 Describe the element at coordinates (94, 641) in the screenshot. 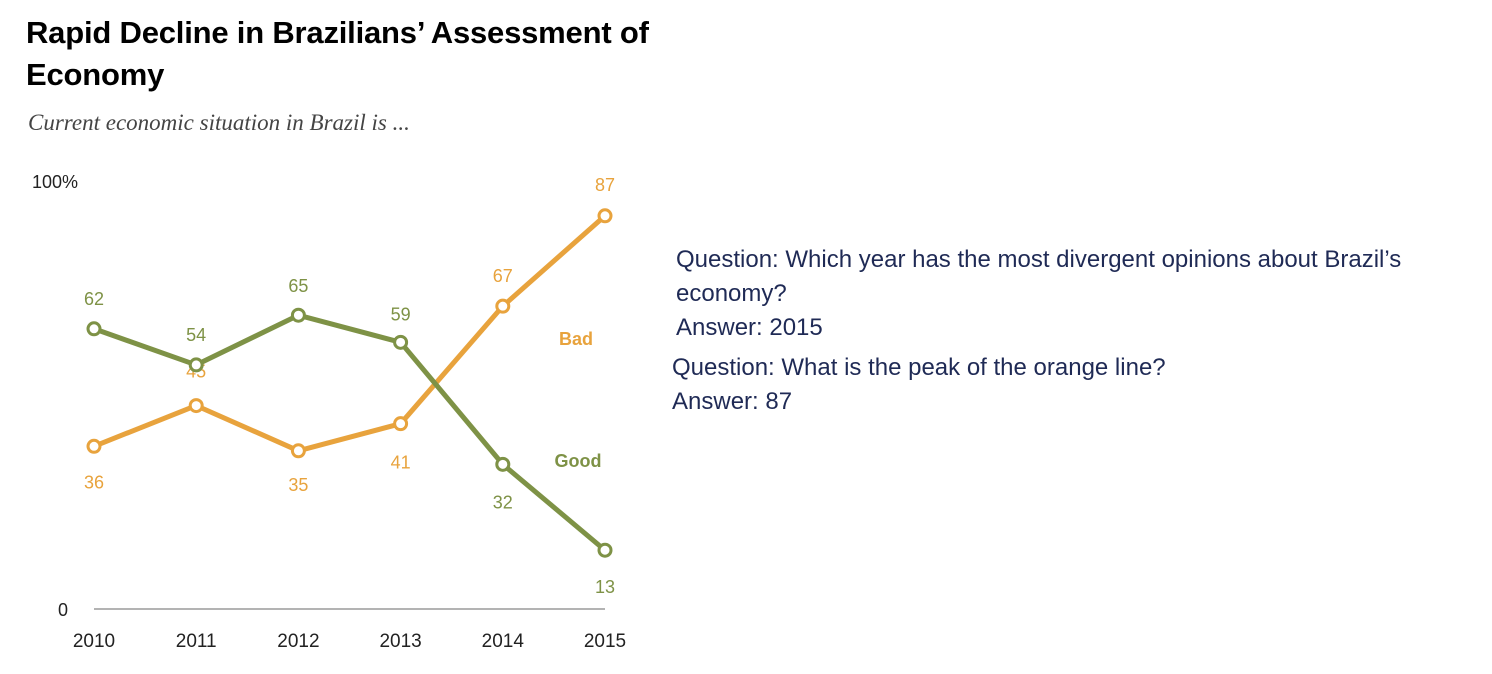

I see `x-tick-label: 2010` at that location.